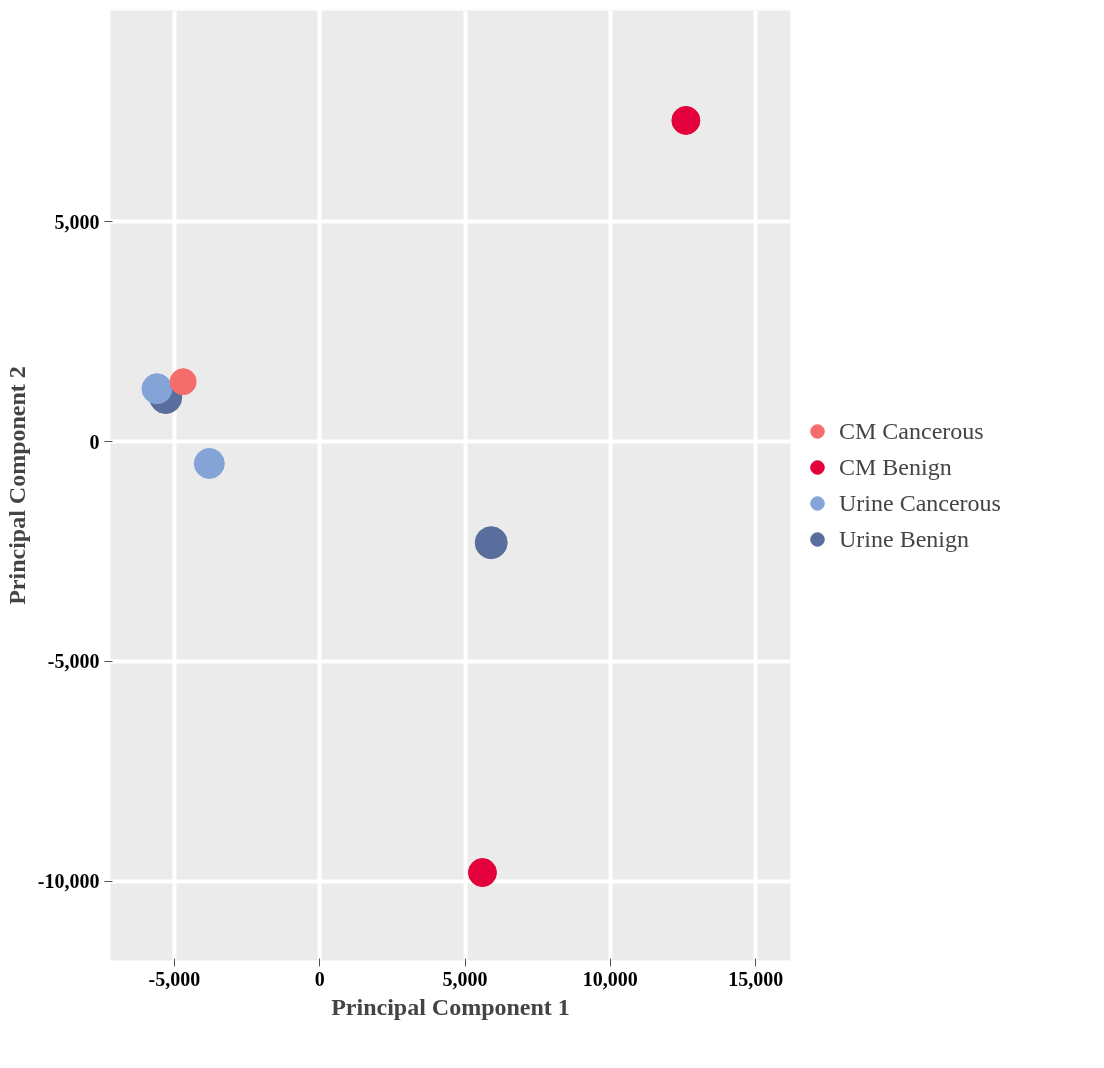 This screenshot has width=1104, height=1068. Describe the element at coordinates (911, 431) in the screenshot. I see `legend-label: CM Cancerous` at that location.